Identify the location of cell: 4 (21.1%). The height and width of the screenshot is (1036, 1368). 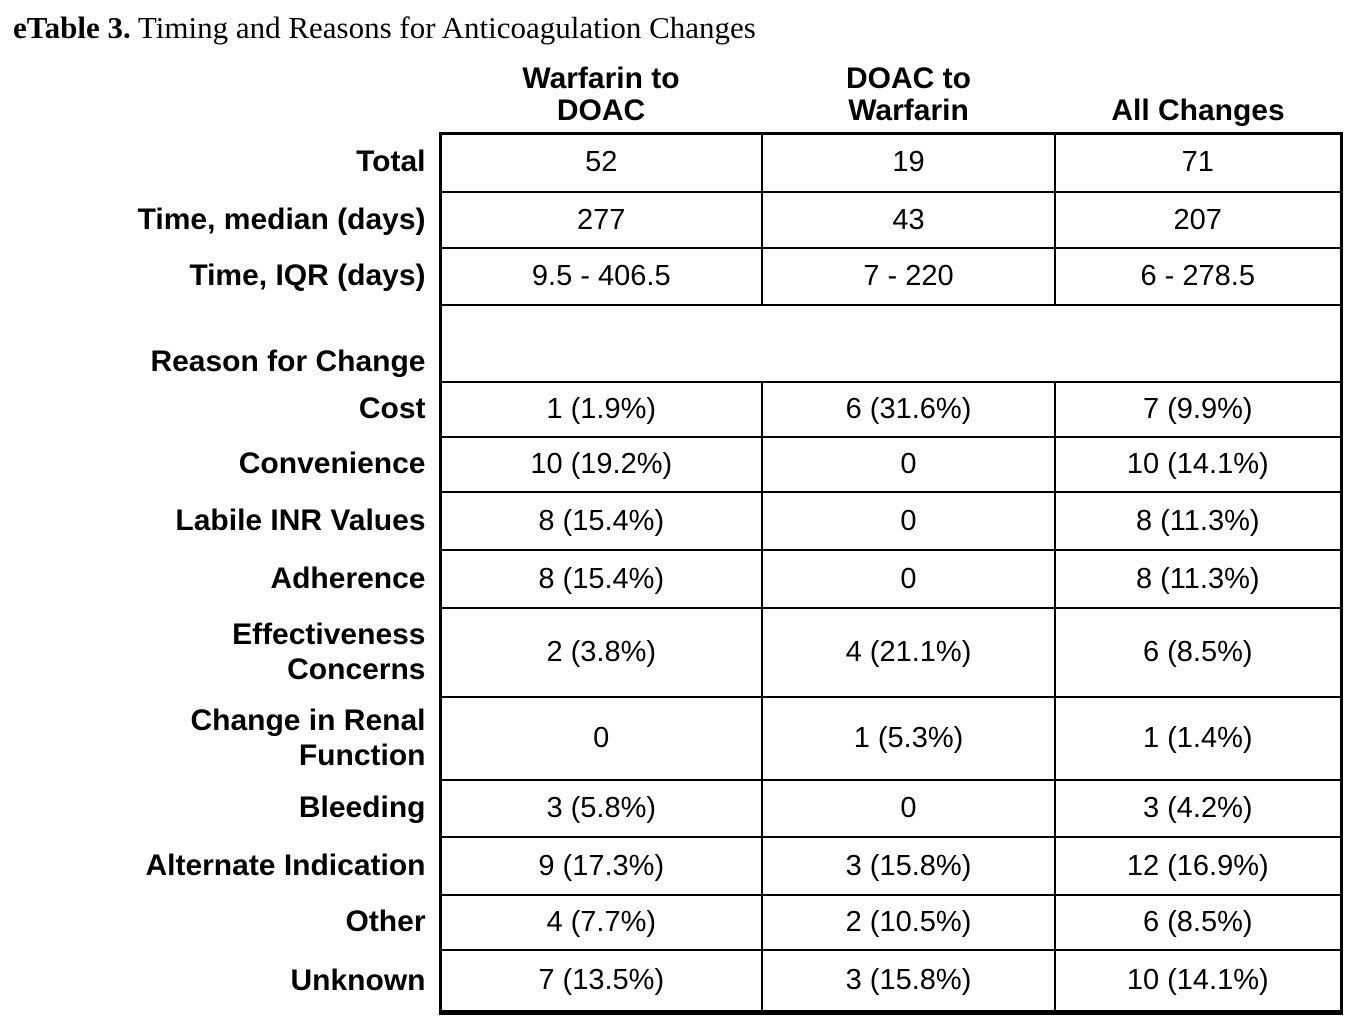
(908, 652).